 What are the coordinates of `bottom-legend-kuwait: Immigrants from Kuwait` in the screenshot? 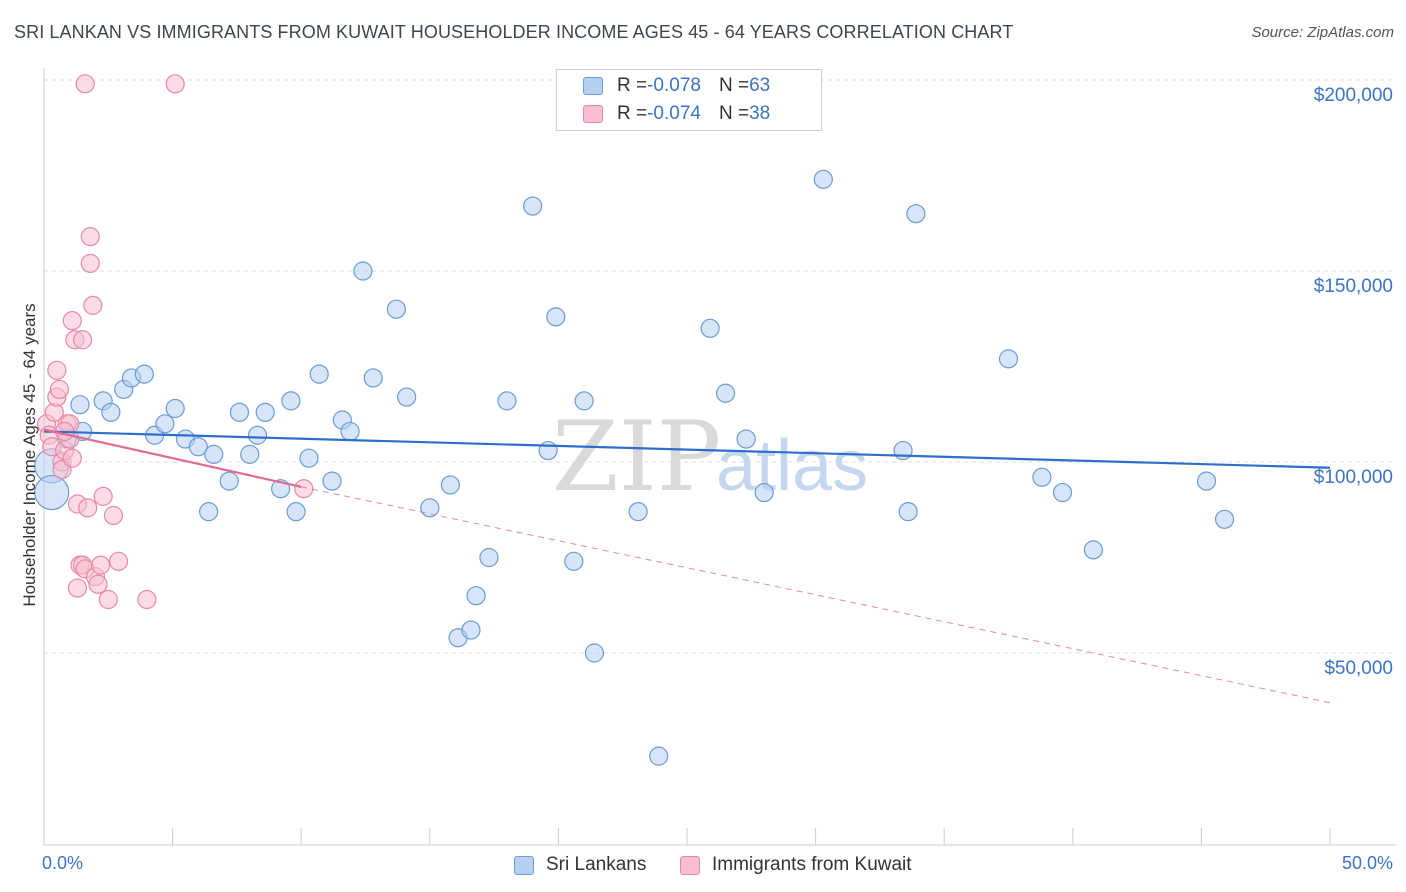 It's located at (796, 865).